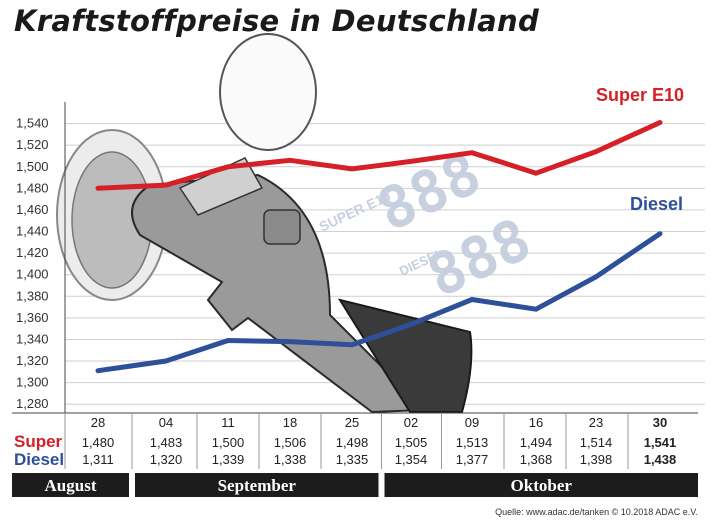  What do you see at coordinates (352, 459) in the screenshot?
I see `data-label-diesel: 1,335` at bounding box center [352, 459].